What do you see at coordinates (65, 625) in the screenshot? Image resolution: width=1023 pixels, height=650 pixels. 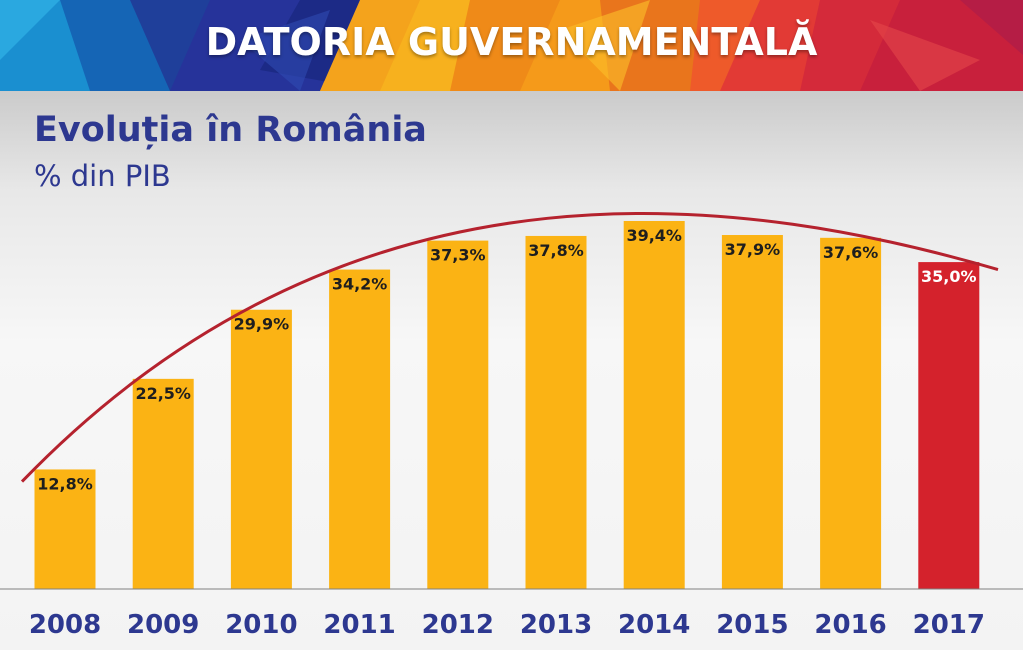 I see `x-tick-label-2008: 2008` at bounding box center [65, 625].